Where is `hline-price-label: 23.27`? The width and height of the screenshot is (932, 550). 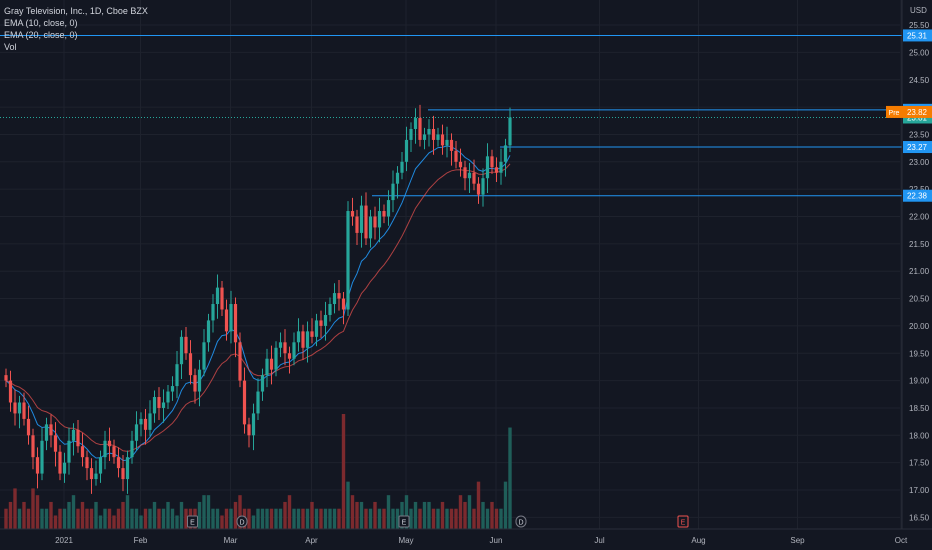 hline-price-label: 23.27 is located at coordinates (917, 147).